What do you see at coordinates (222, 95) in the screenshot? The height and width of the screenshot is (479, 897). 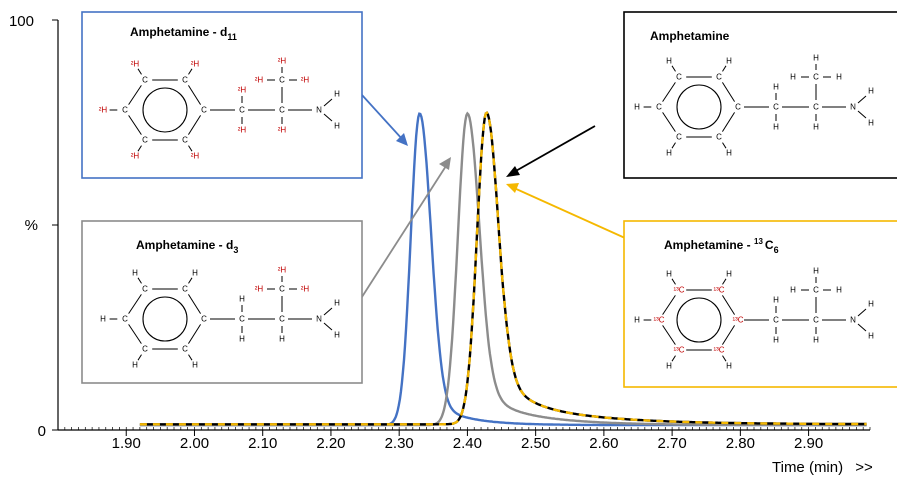 I see `d11-box-frame` at bounding box center [222, 95].